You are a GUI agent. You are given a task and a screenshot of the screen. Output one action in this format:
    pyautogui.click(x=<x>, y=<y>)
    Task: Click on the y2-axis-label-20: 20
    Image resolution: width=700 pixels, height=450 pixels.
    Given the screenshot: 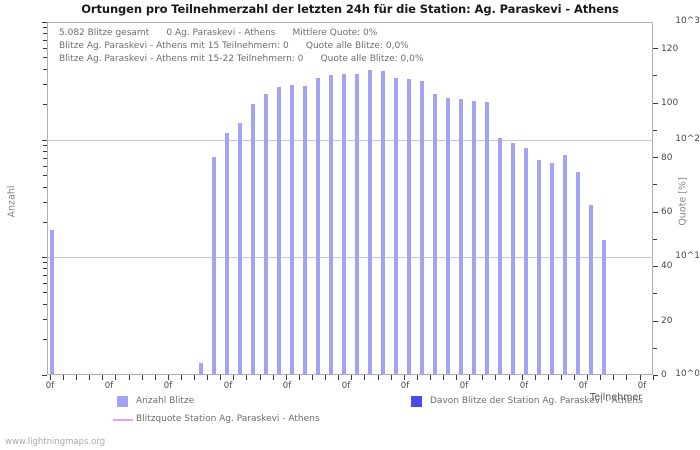 What is the action you would take?
    pyautogui.click(x=667, y=321)
    